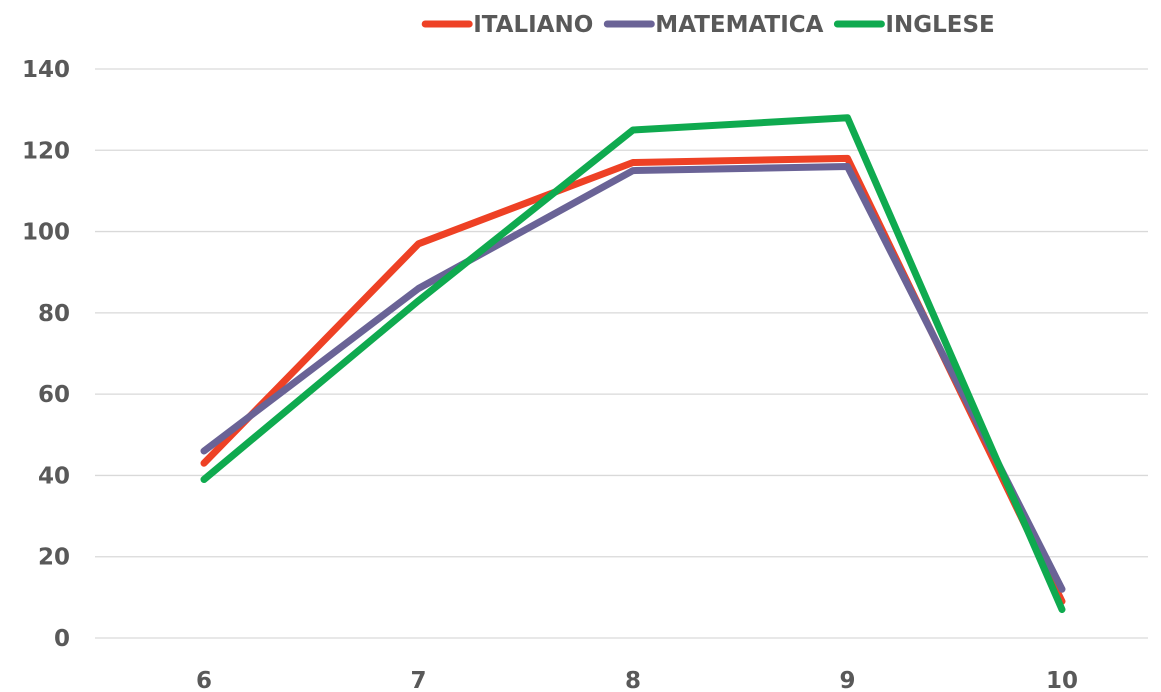  I want to click on y-tick-label: 20, so click(54, 558).